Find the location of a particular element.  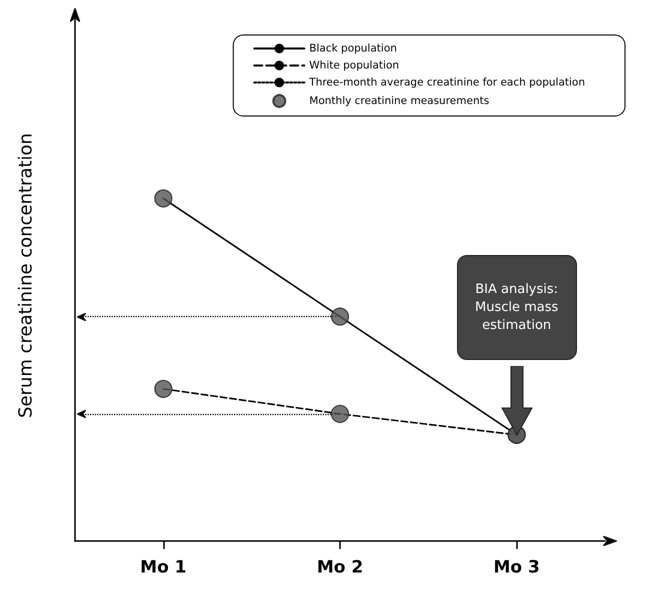

y-axis-title: Serum creatinine concentration is located at coordinates (26, 275).